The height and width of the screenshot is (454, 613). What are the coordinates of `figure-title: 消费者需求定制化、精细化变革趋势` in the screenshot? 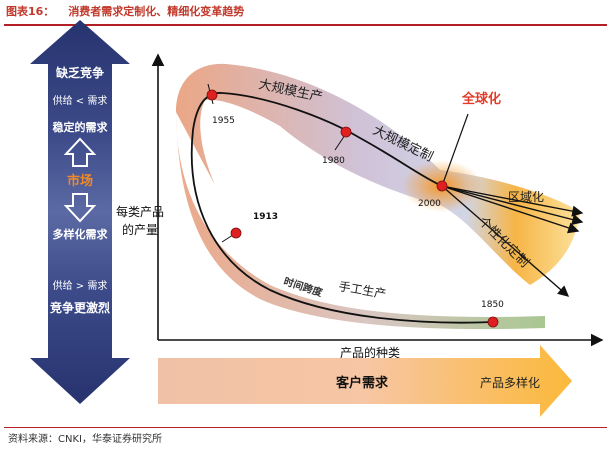 It's located at (156, 11).